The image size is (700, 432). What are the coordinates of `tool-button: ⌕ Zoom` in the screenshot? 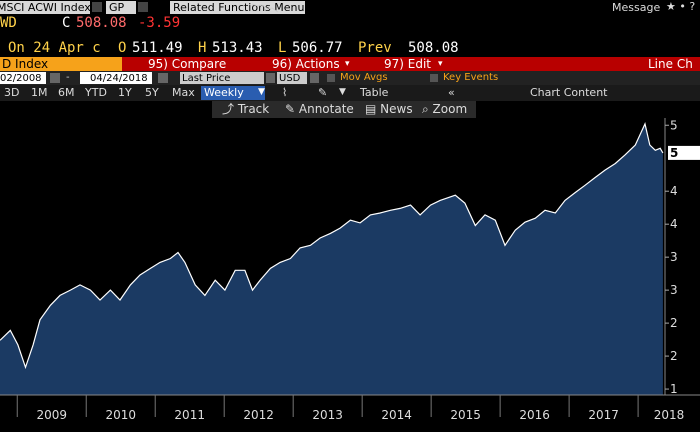 It's located at (445, 109).